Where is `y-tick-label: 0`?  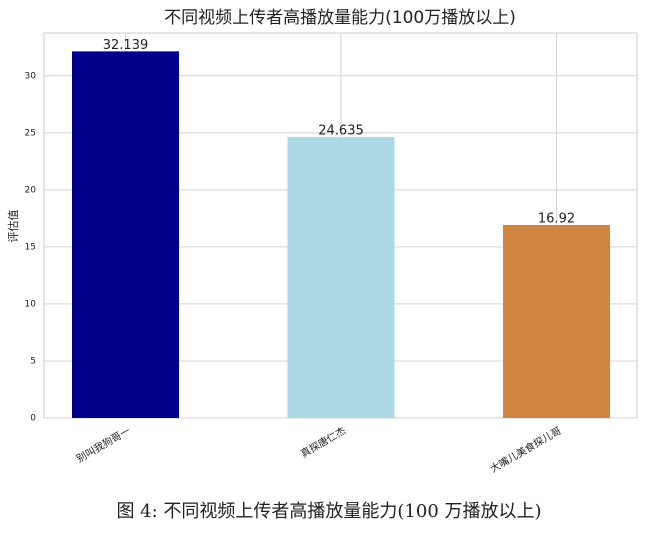 y-tick-label: 0 is located at coordinates (33, 419).